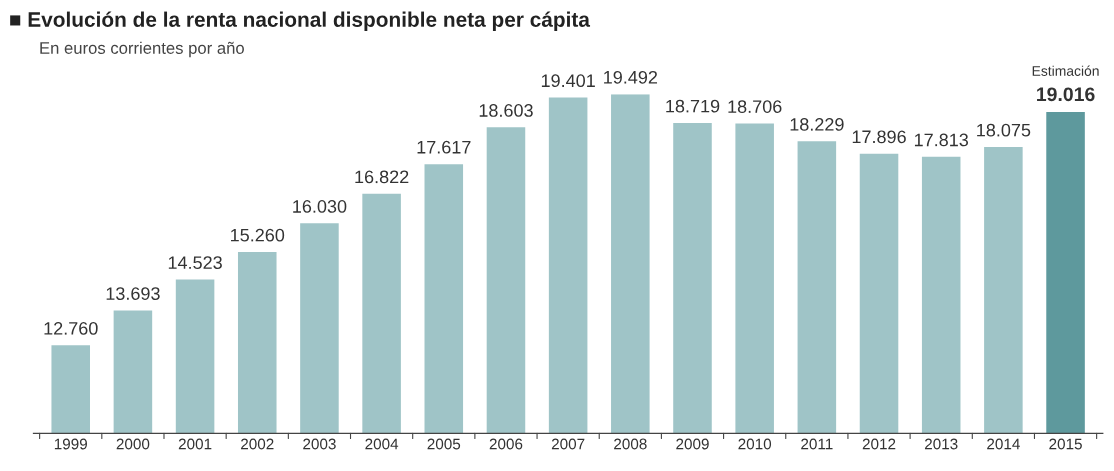  What do you see at coordinates (1065, 70) in the screenshot?
I see `annotation: Estimación` at bounding box center [1065, 70].